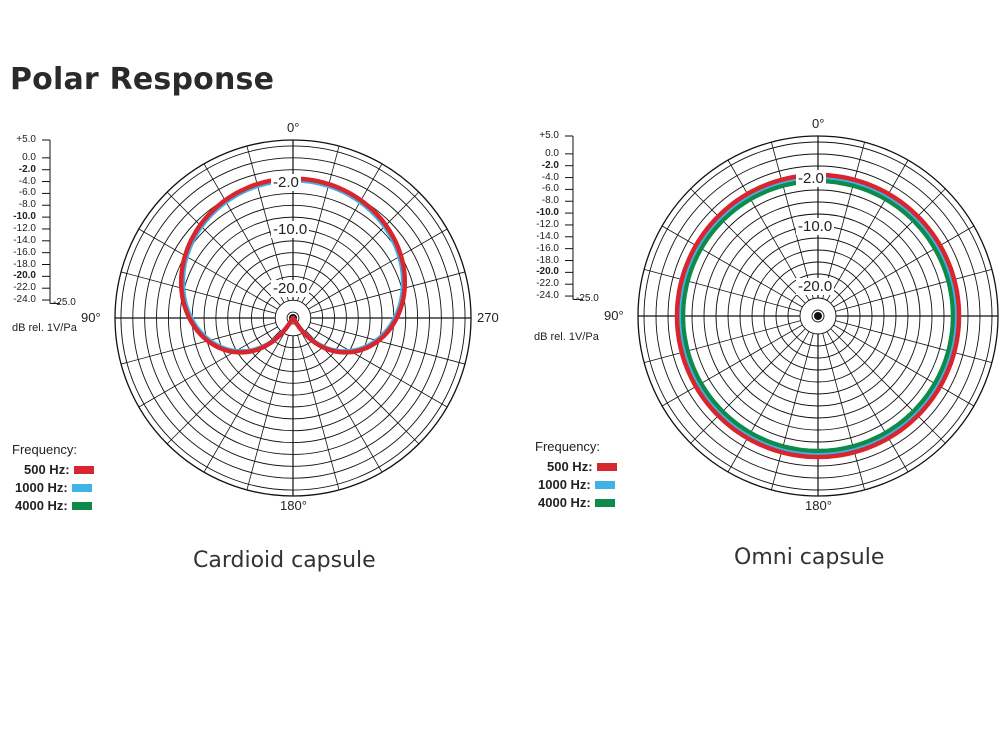  What do you see at coordinates (29, 157) in the screenshot?
I see `db-scale-tick-label: 0.0` at bounding box center [29, 157].